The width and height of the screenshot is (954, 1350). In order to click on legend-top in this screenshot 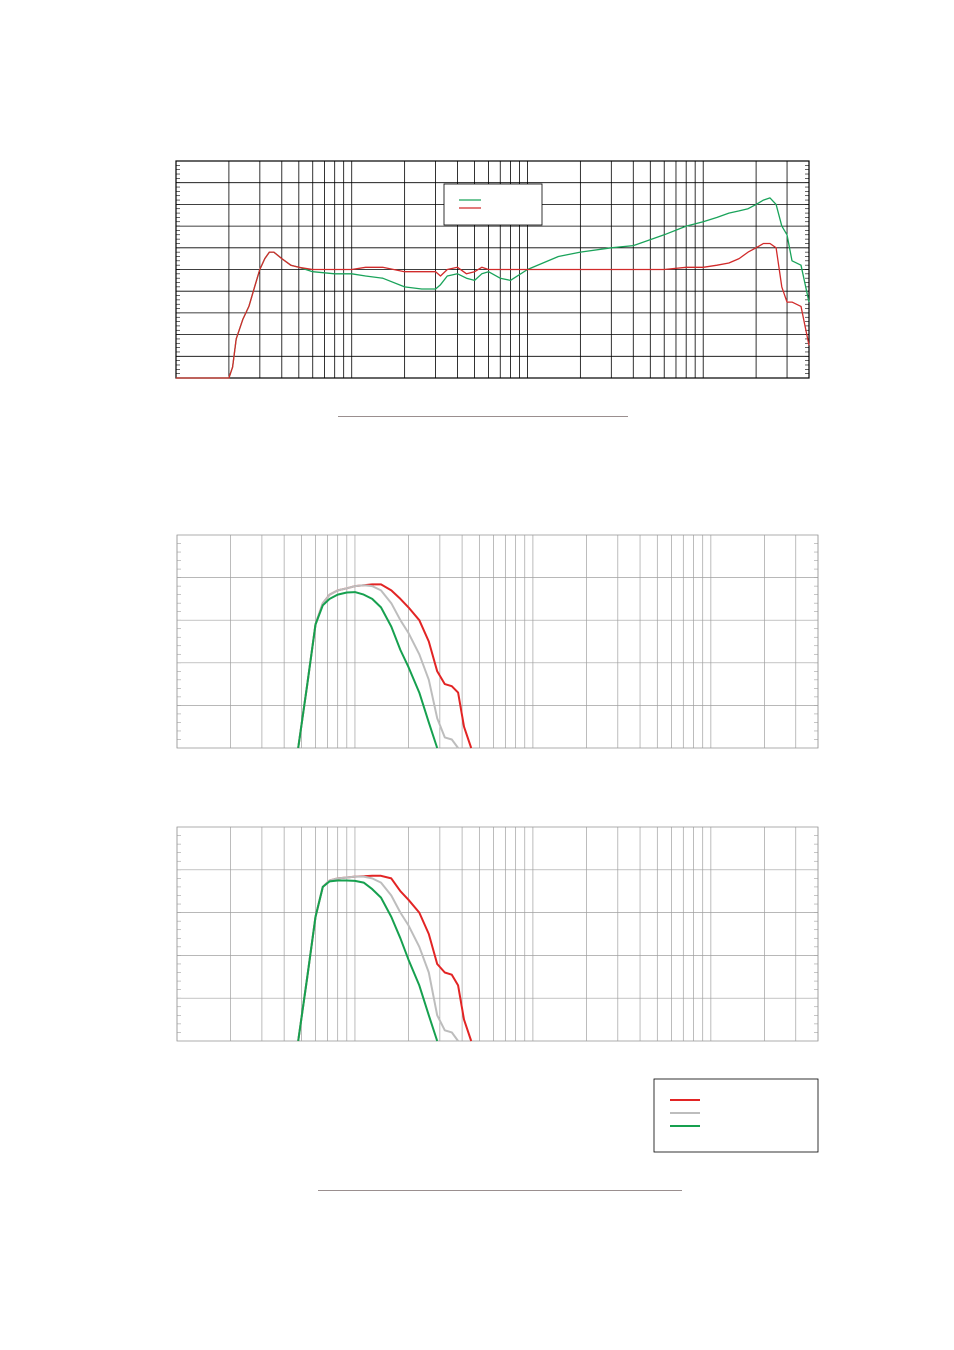, I will do `click(493, 204)`.